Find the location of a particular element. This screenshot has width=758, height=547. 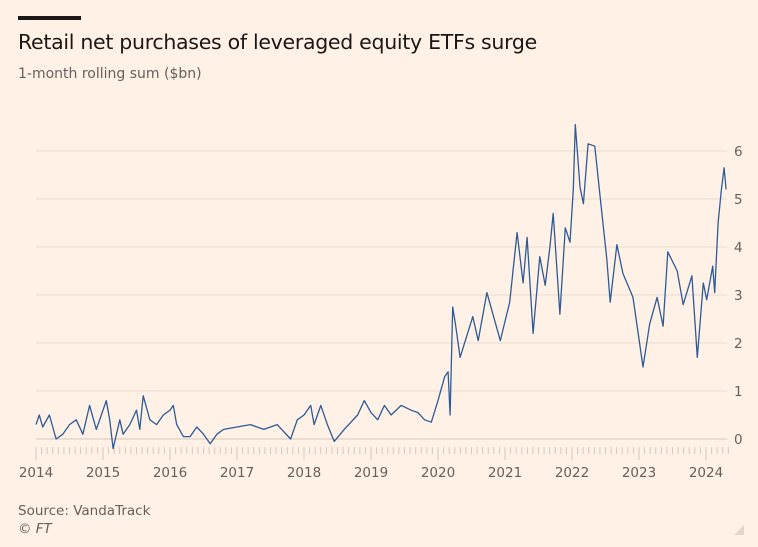

x-tick-label: 2024 is located at coordinates (706, 473).